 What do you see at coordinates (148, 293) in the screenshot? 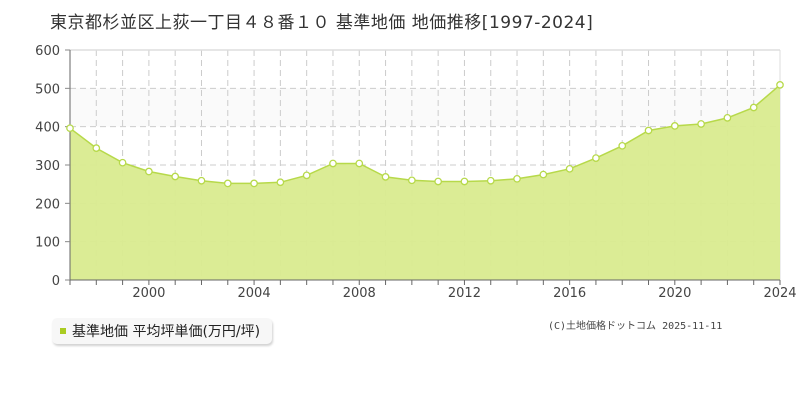
I see `x-tick-label: 2000` at bounding box center [148, 293].